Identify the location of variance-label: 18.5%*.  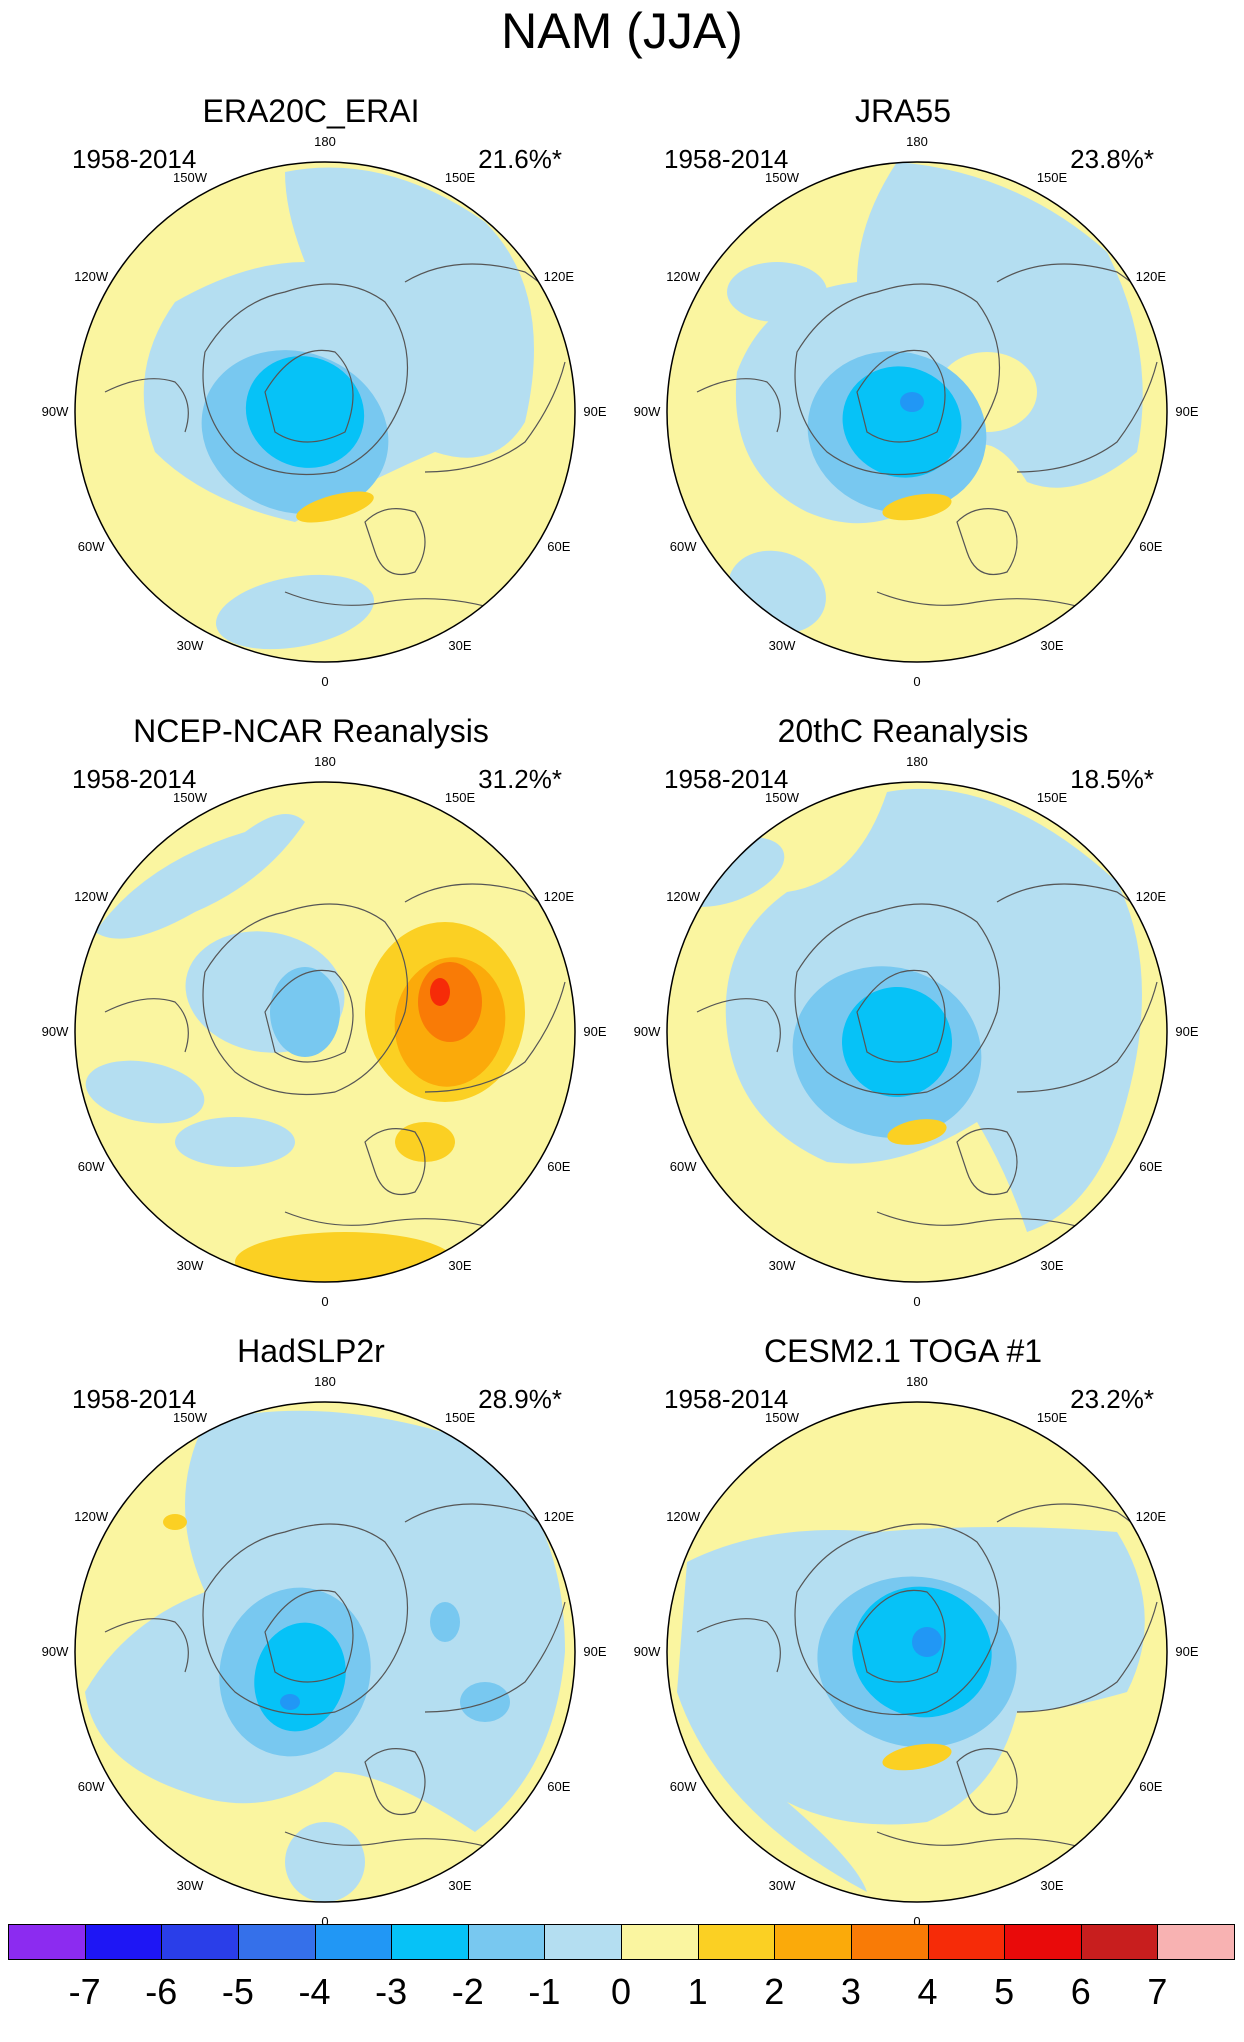
(1112, 779).